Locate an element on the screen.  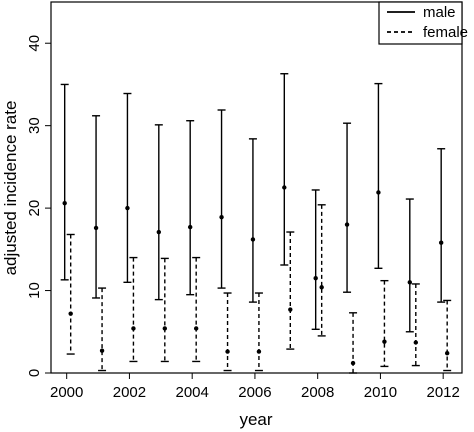
y-tick-label: 30 is located at coordinates (34, 125).